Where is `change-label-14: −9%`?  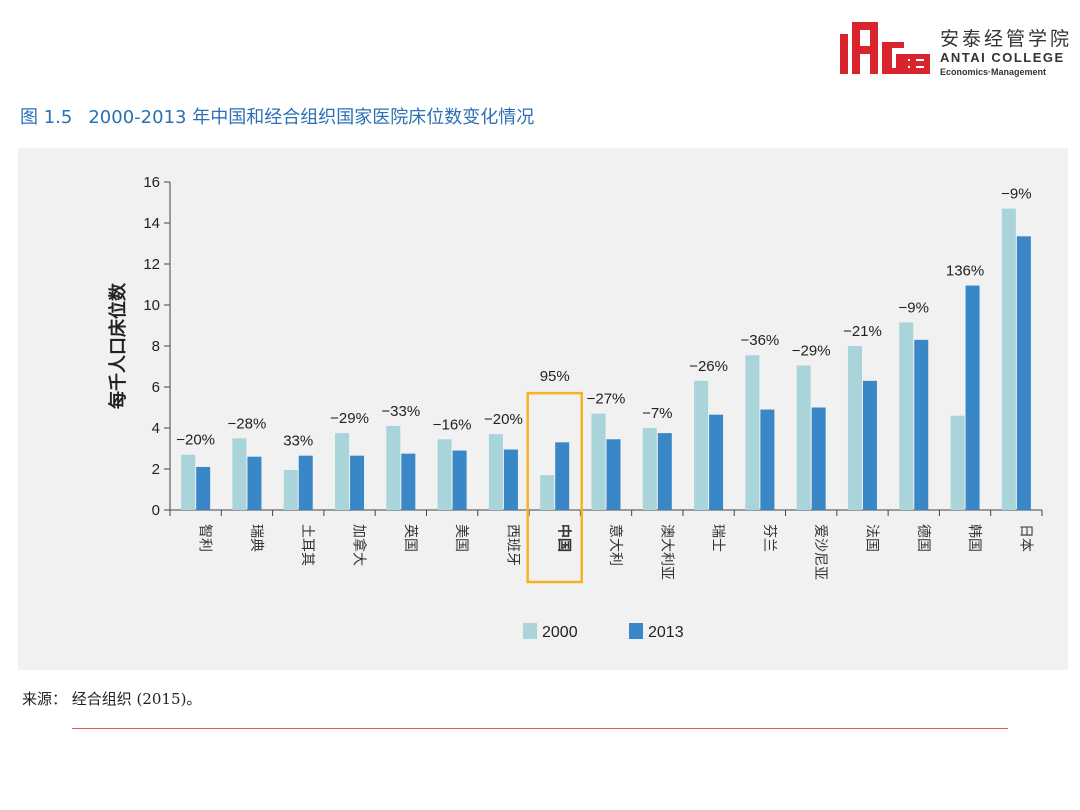
change-label-14: −9% is located at coordinates (914, 307).